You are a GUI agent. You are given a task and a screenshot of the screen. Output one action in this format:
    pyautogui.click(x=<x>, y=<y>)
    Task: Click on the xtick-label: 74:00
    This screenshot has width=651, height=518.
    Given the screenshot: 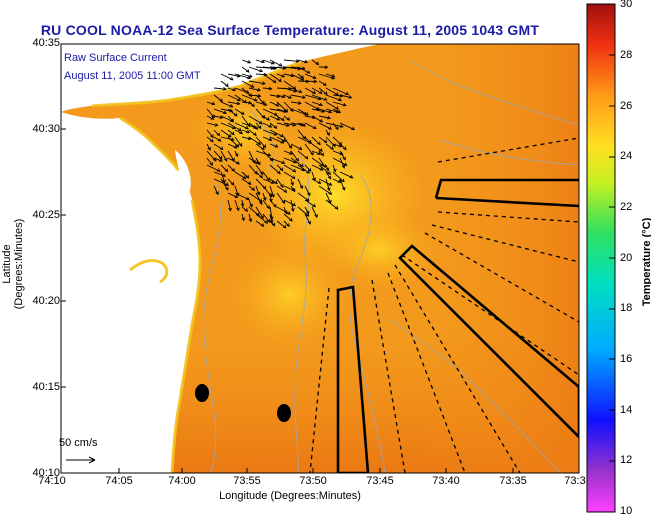 What is the action you would take?
    pyautogui.click(x=182, y=481)
    